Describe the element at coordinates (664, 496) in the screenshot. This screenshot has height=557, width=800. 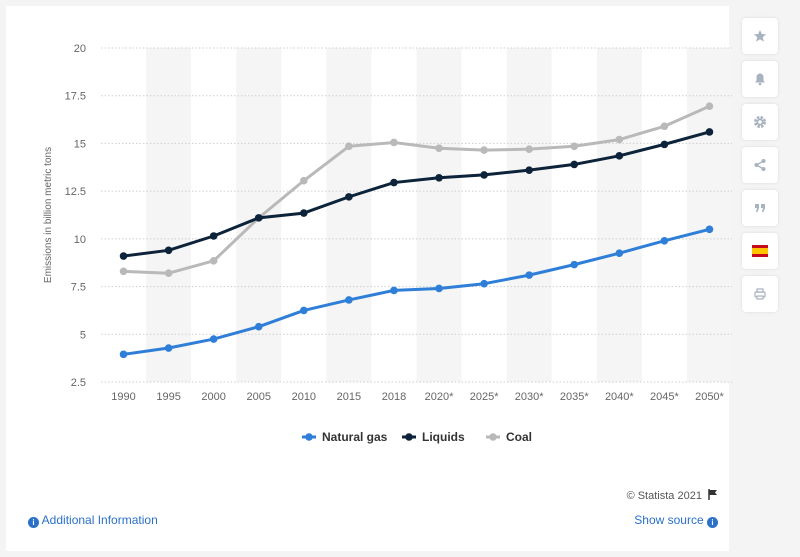
I see `credit-text: © Statista 2021` at that location.